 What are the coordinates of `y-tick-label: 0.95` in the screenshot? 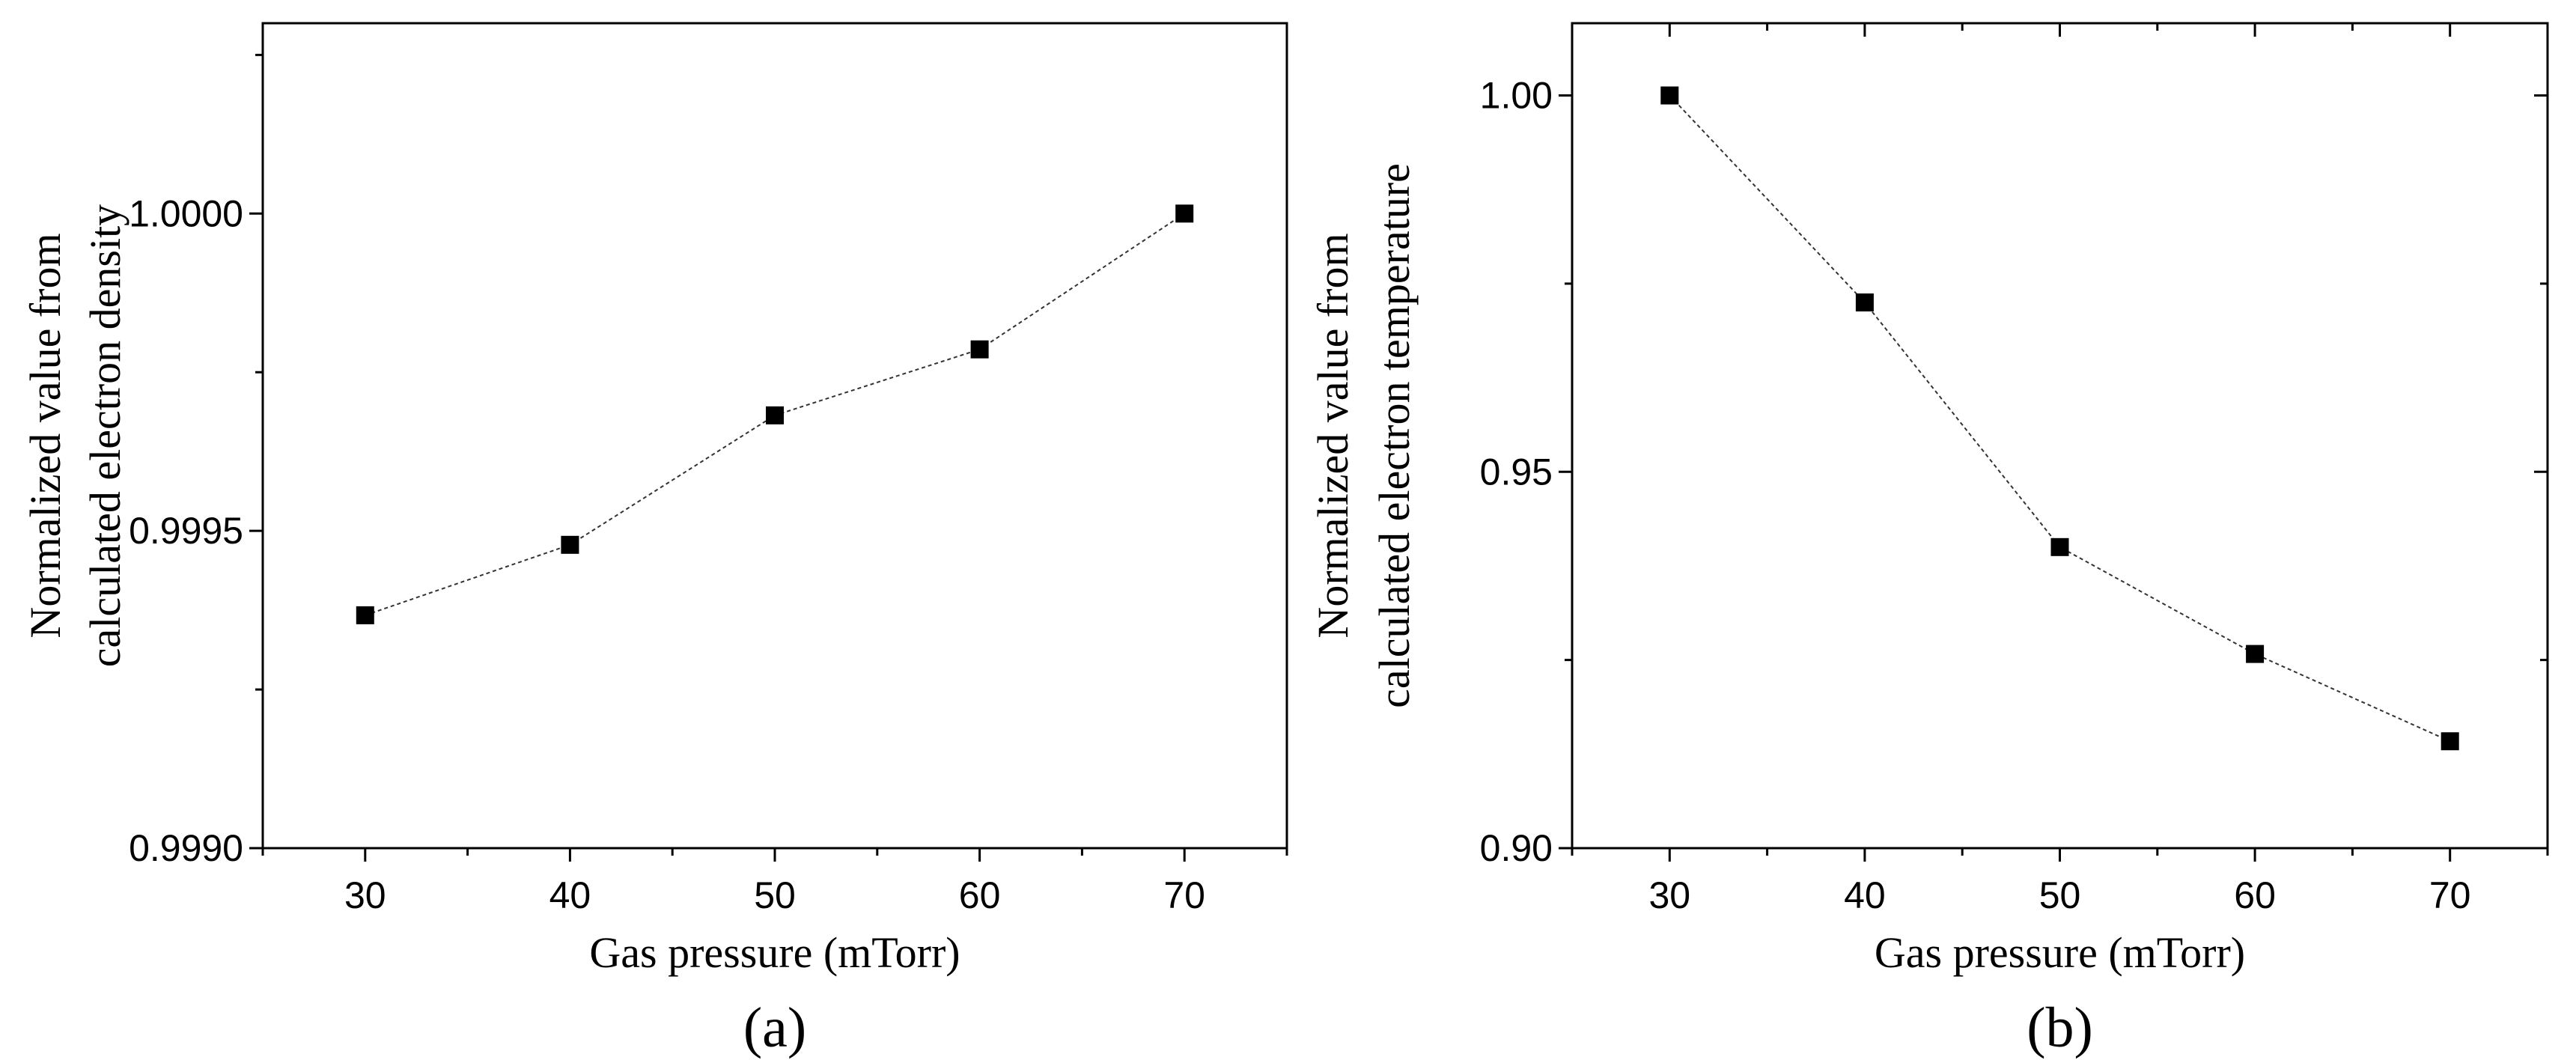 It's located at (1516, 472).